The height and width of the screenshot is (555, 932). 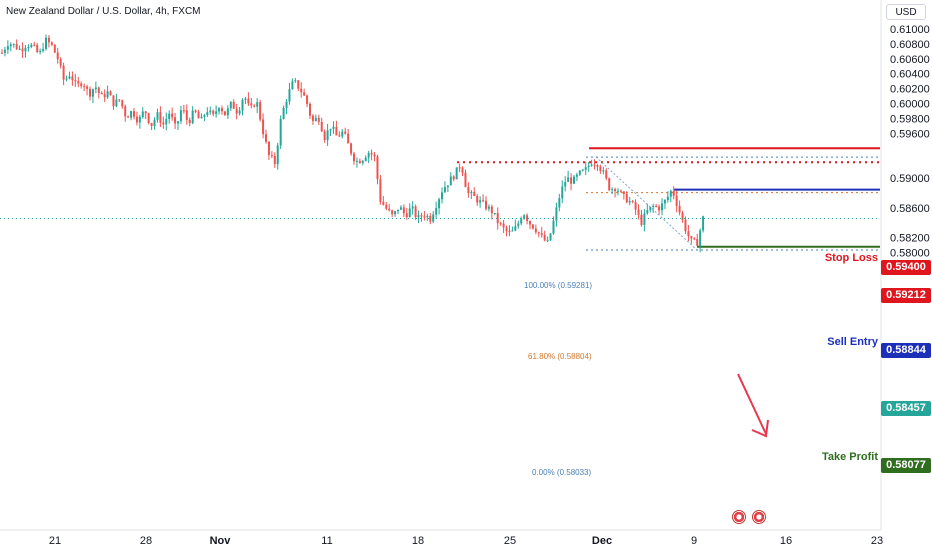 What do you see at coordinates (646, 203) in the screenshot?
I see `fib-trend-line` at bounding box center [646, 203].